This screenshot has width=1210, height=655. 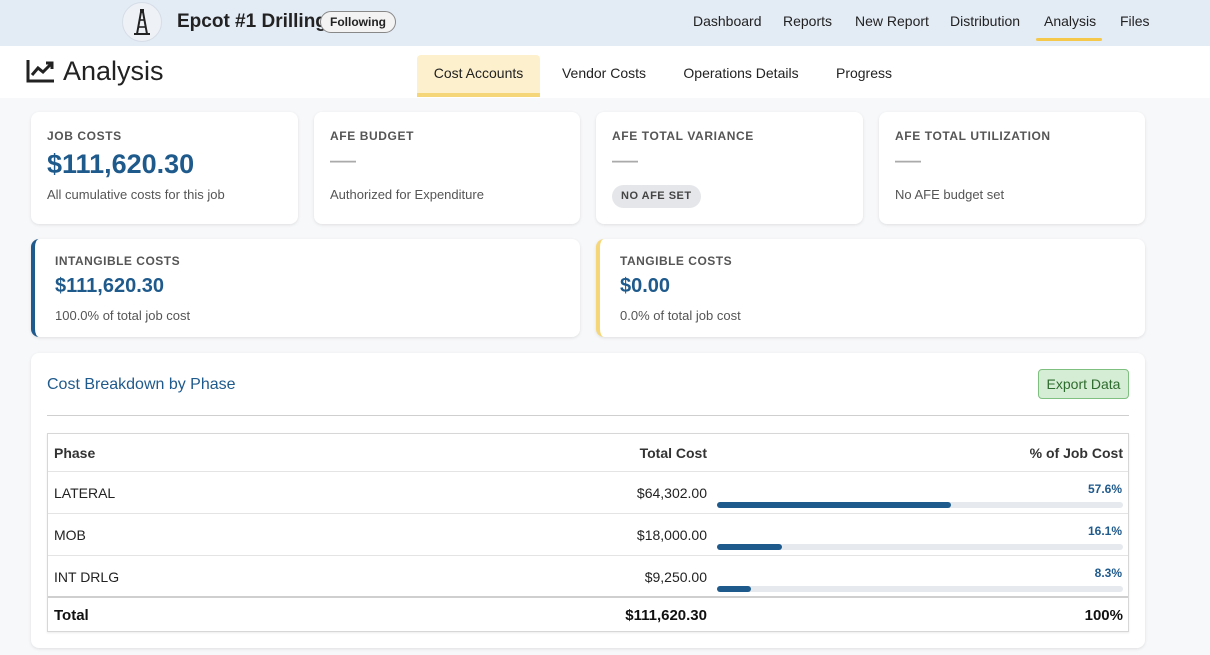 What do you see at coordinates (588, 415) in the screenshot?
I see `divider` at bounding box center [588, 415].